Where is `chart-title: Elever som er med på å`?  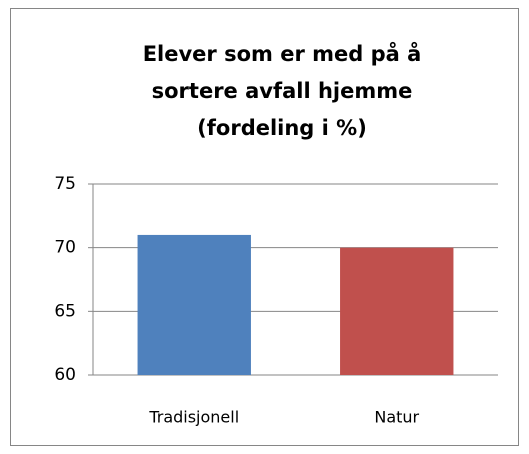 chart-title: Elever som er med på å is located at coordinates (282, 53).